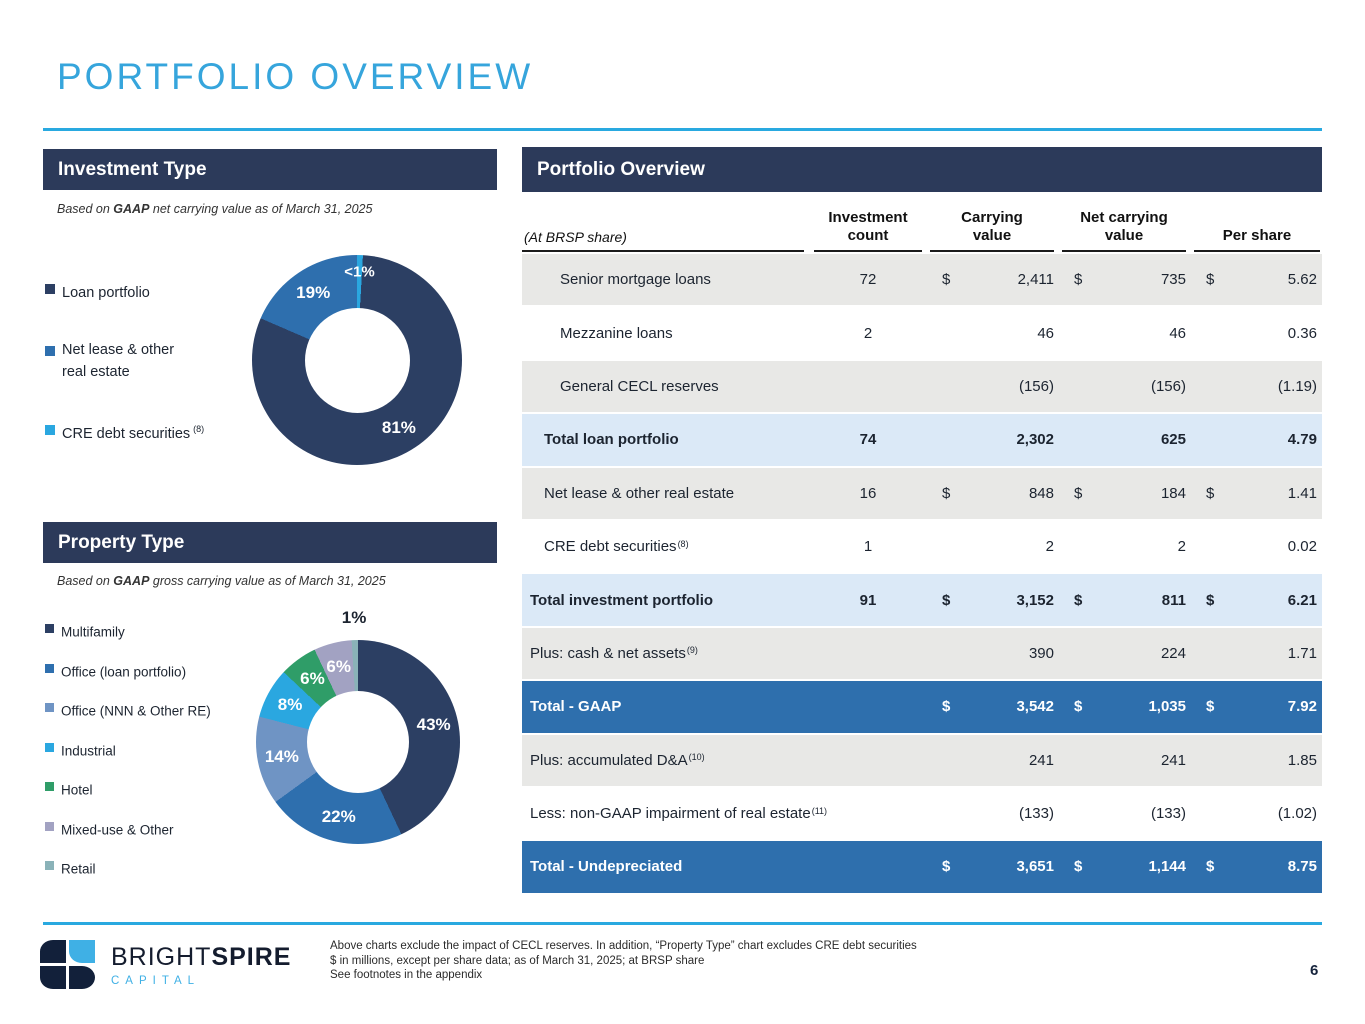 The width and height of the screenshot is (1365, 1024). Describe the element at coordinates (606, 867) in the screenshot. I see `row-label: Total - Undepreciated` at that location.